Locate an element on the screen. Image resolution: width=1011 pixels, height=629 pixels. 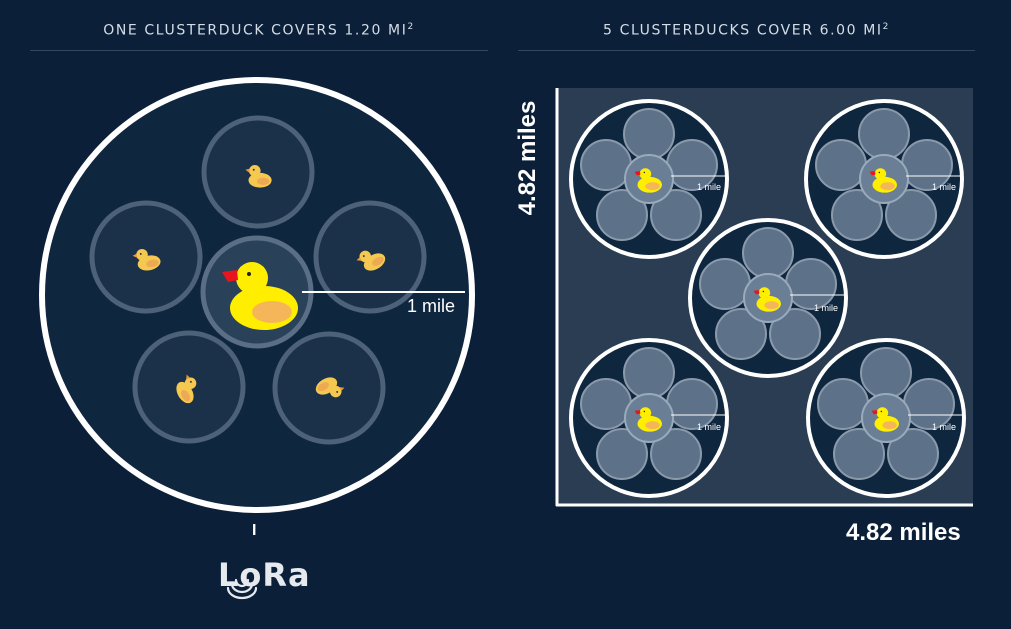
duckling-node-bottom-right is located at coordinates (329, 388).